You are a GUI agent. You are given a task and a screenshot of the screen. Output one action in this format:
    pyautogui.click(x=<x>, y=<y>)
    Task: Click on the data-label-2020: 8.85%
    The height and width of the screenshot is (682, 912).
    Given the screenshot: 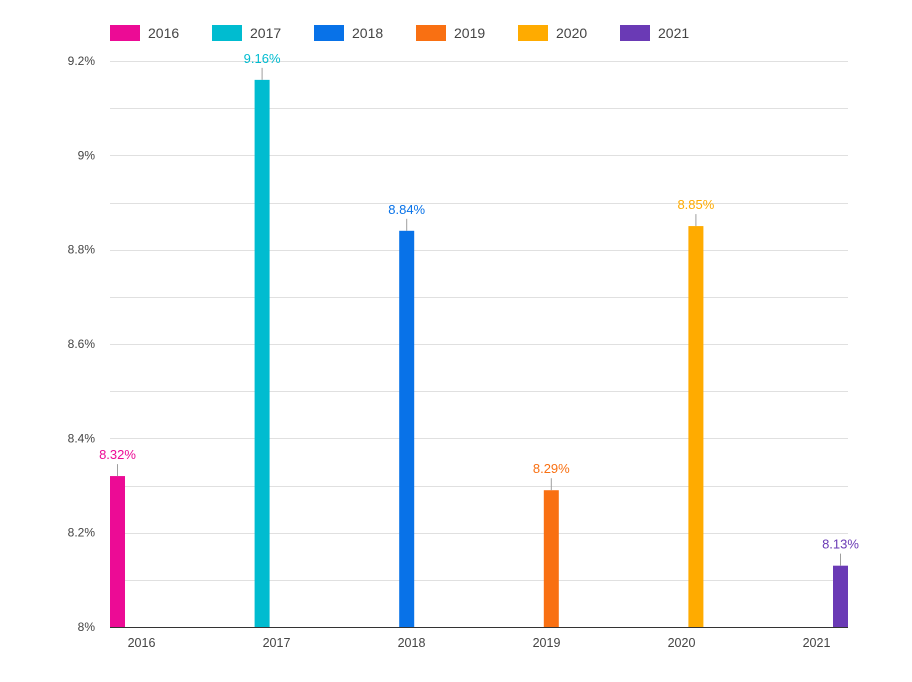 What is the action you would take?
    pyautogui.click(x=695, y=204)
    